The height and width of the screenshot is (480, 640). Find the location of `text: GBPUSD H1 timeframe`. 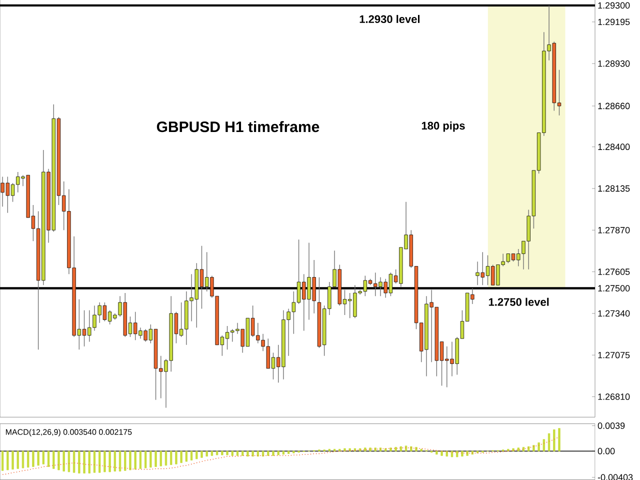

text: GBPUSD H1 timeframe is located at coordinates (238, 126).